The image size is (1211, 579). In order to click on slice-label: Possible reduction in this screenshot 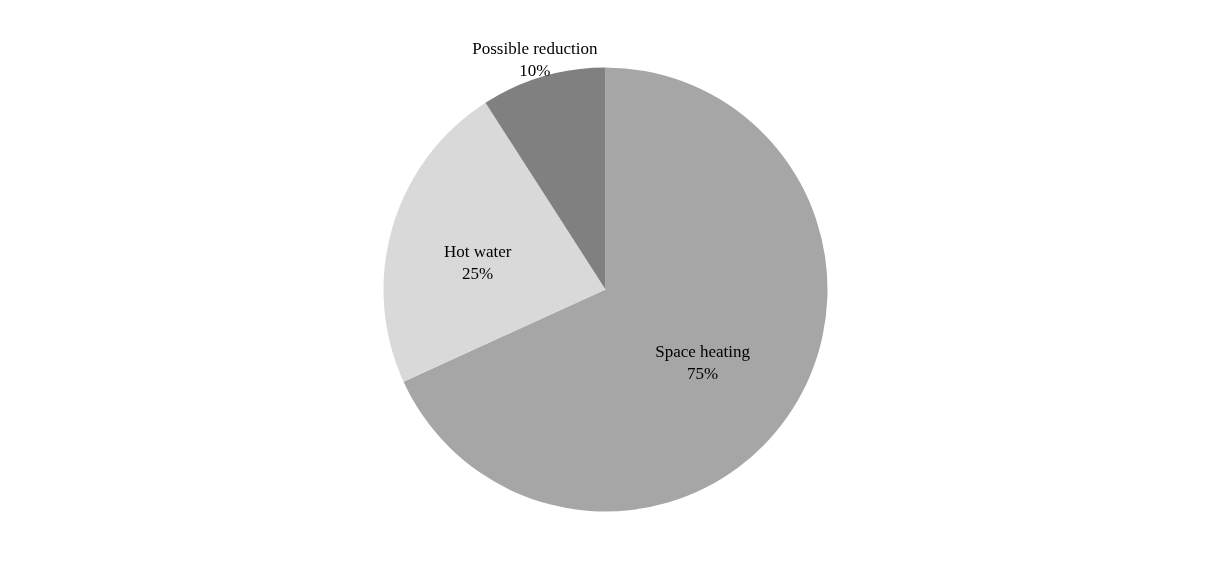, I will do `click(535, 48)`.